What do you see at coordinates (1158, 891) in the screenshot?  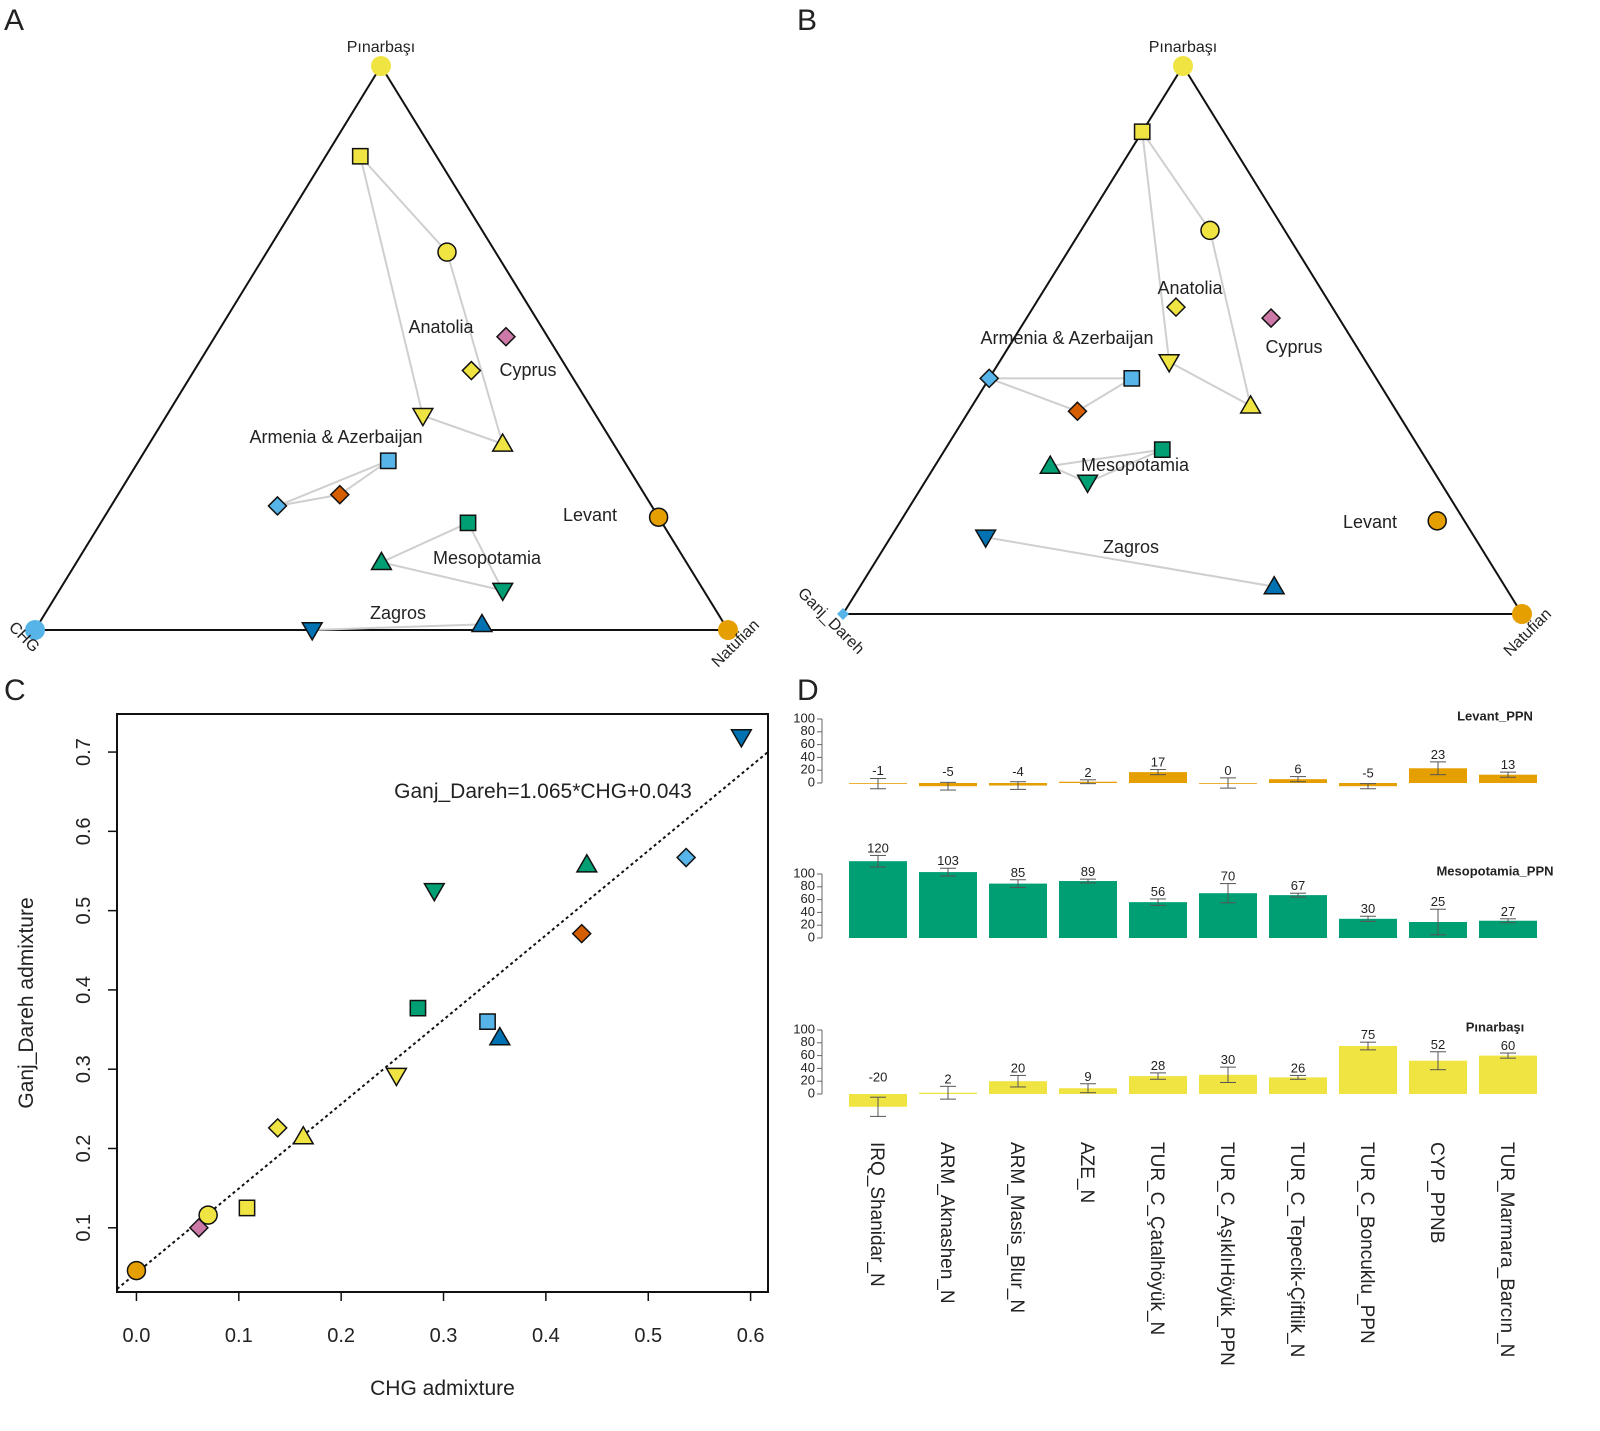 I see `value-label: 56` at bounding box center [1158, 891].